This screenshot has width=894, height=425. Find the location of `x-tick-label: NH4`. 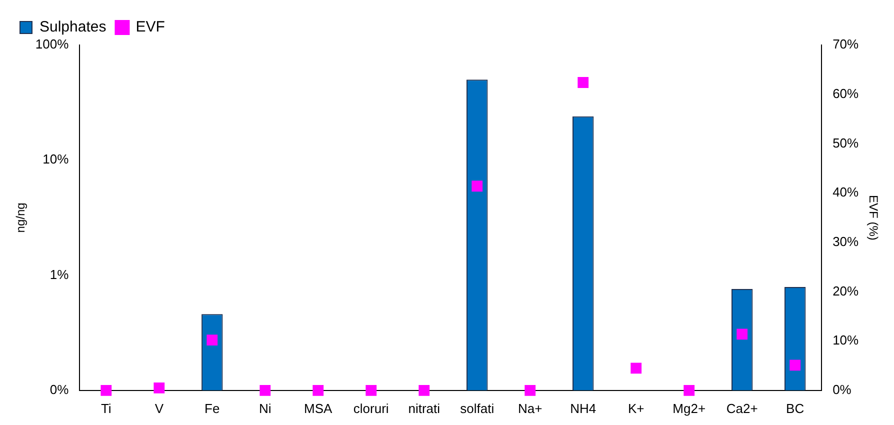

x-tick-label: NH4 is located at coordinates (583, 408).